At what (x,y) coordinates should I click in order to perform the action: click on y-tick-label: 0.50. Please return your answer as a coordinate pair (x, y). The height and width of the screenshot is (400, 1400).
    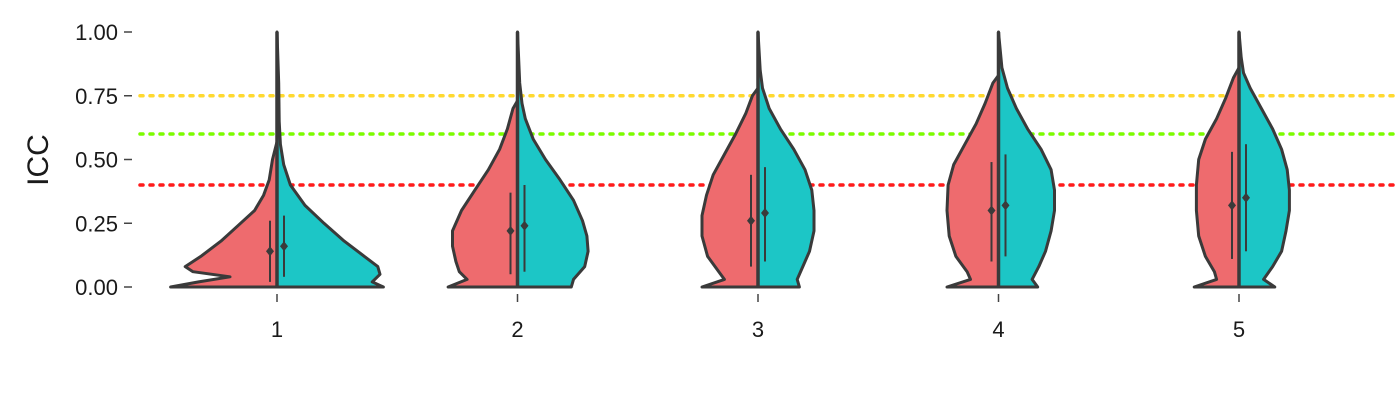
    Looking at the image, I should click on (96, 160).